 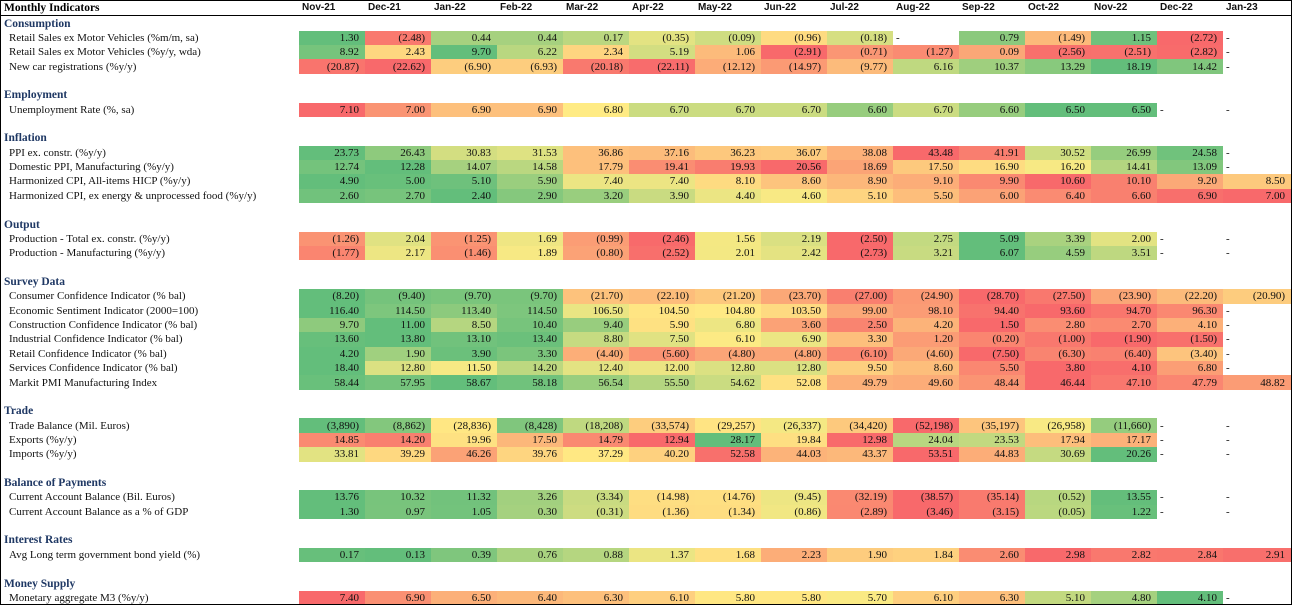 What do you see at coordinates (596, 325) in the screenshot?
I see `value-cell: 9.40` at bounding box center [596, 325].